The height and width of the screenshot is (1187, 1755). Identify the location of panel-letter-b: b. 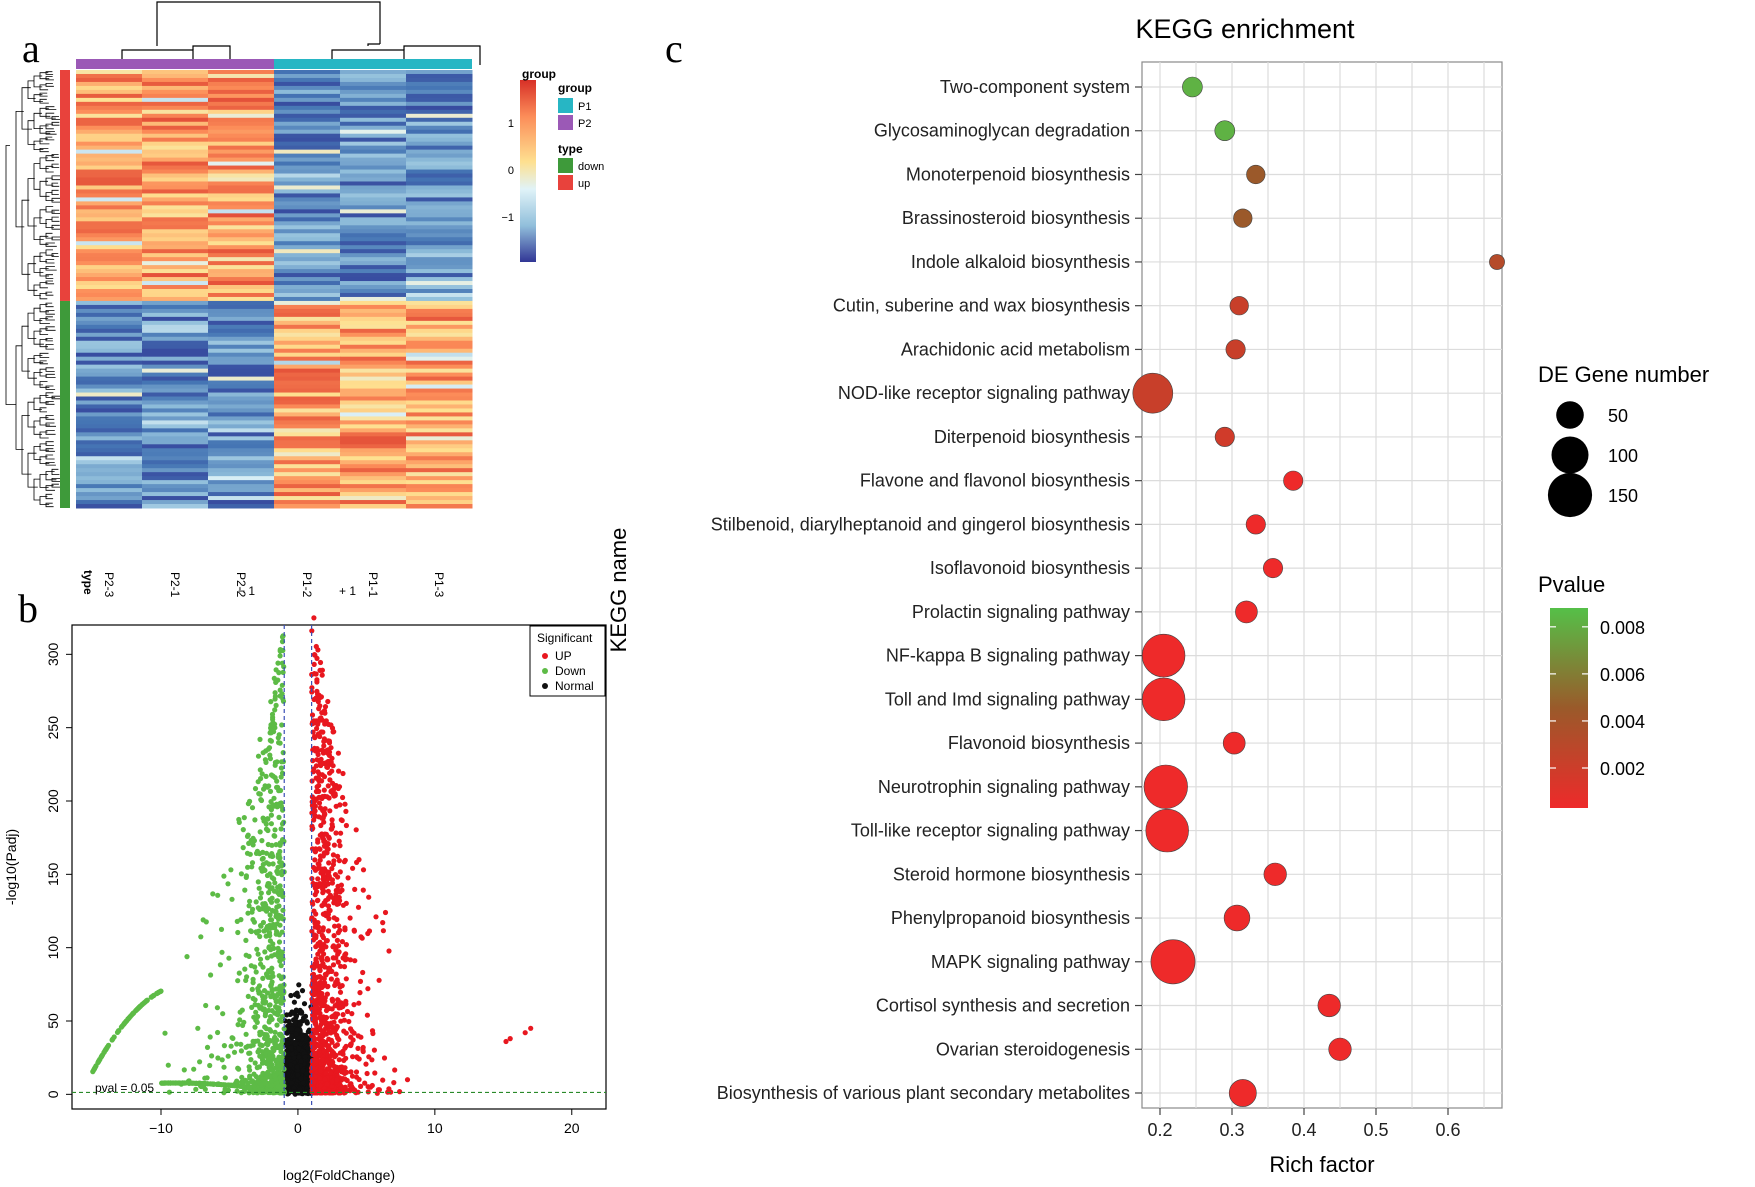
(28, 608).